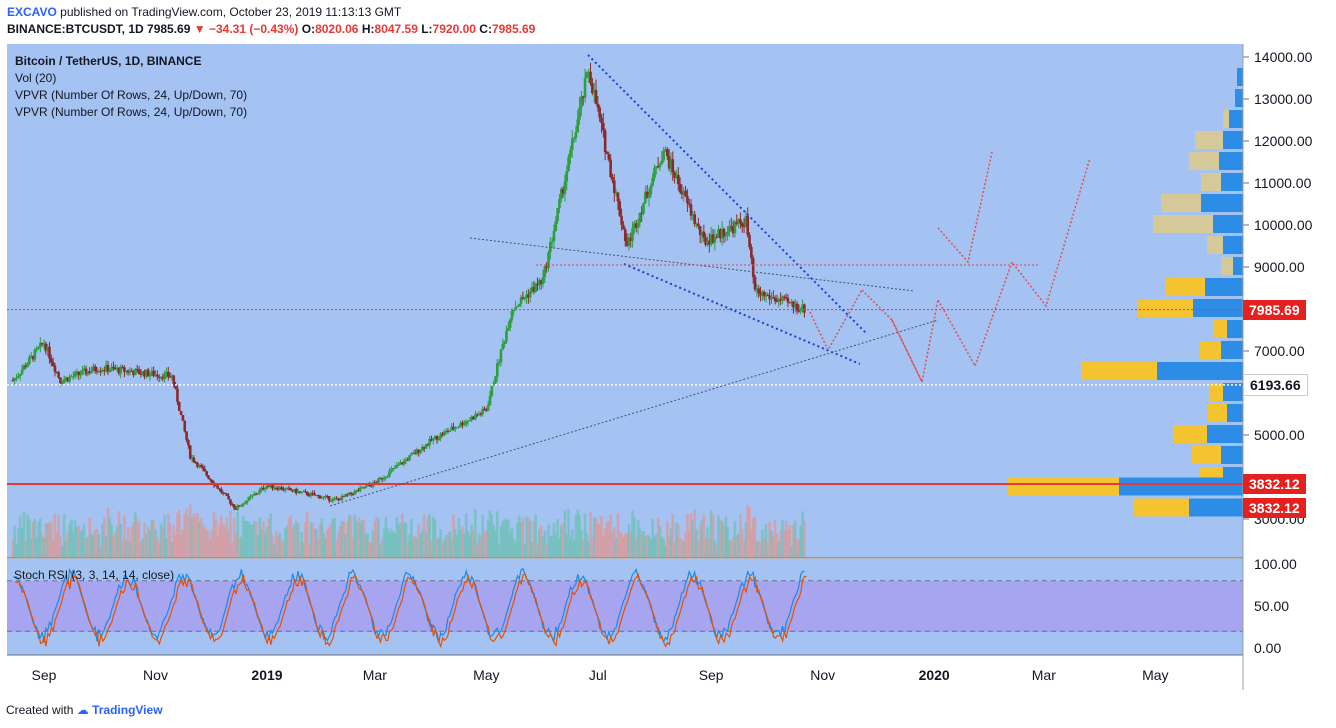 This screenshot has height=728, width=1336. I want to click on publisher-name: EXCAVO, so click(32, 12).